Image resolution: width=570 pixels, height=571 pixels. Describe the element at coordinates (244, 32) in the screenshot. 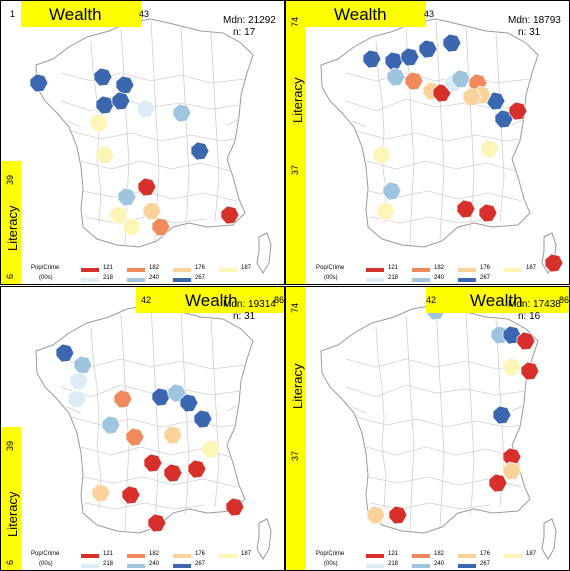

I see `n-stat: n: 17` at that location.